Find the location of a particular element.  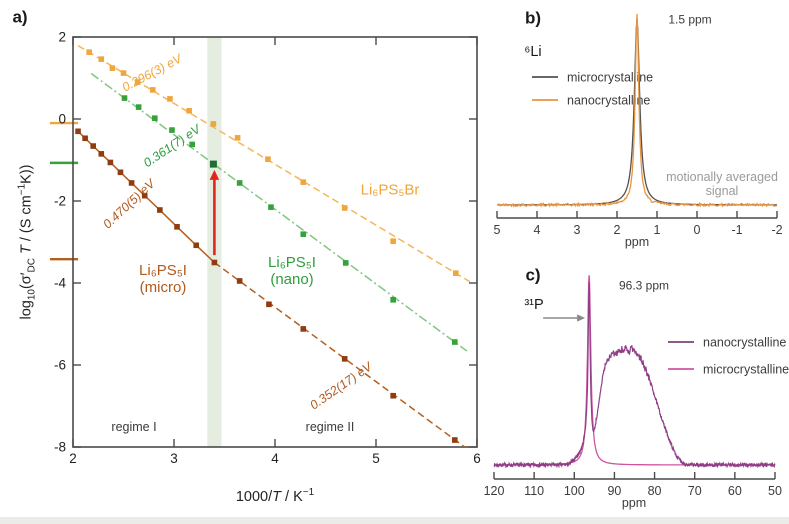

x-tick-label: 6 is located at coordinates (477, 458).